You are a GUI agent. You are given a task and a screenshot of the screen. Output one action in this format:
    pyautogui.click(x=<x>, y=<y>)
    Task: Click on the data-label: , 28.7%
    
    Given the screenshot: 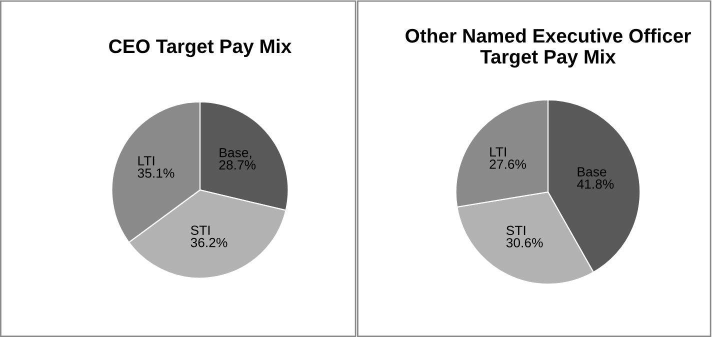 What is the action you would take?
    pyautogui.click(x=237, y=163)
    